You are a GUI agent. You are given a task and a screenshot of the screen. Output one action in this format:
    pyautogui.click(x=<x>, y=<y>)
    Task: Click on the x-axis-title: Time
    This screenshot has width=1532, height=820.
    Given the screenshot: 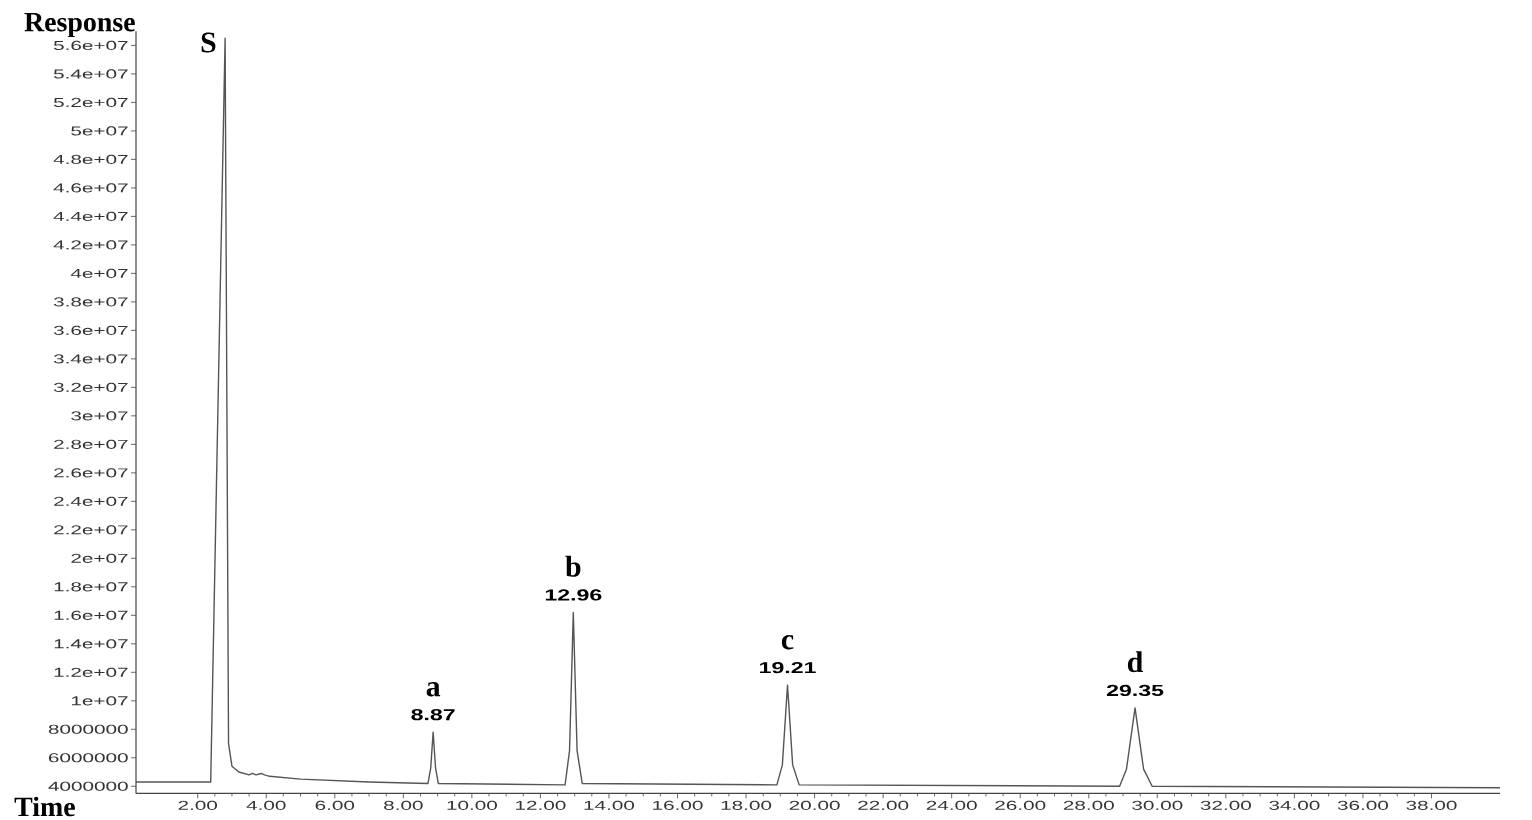 What is the action you would take?
    pyautogui.click(x=44, y=806)
    